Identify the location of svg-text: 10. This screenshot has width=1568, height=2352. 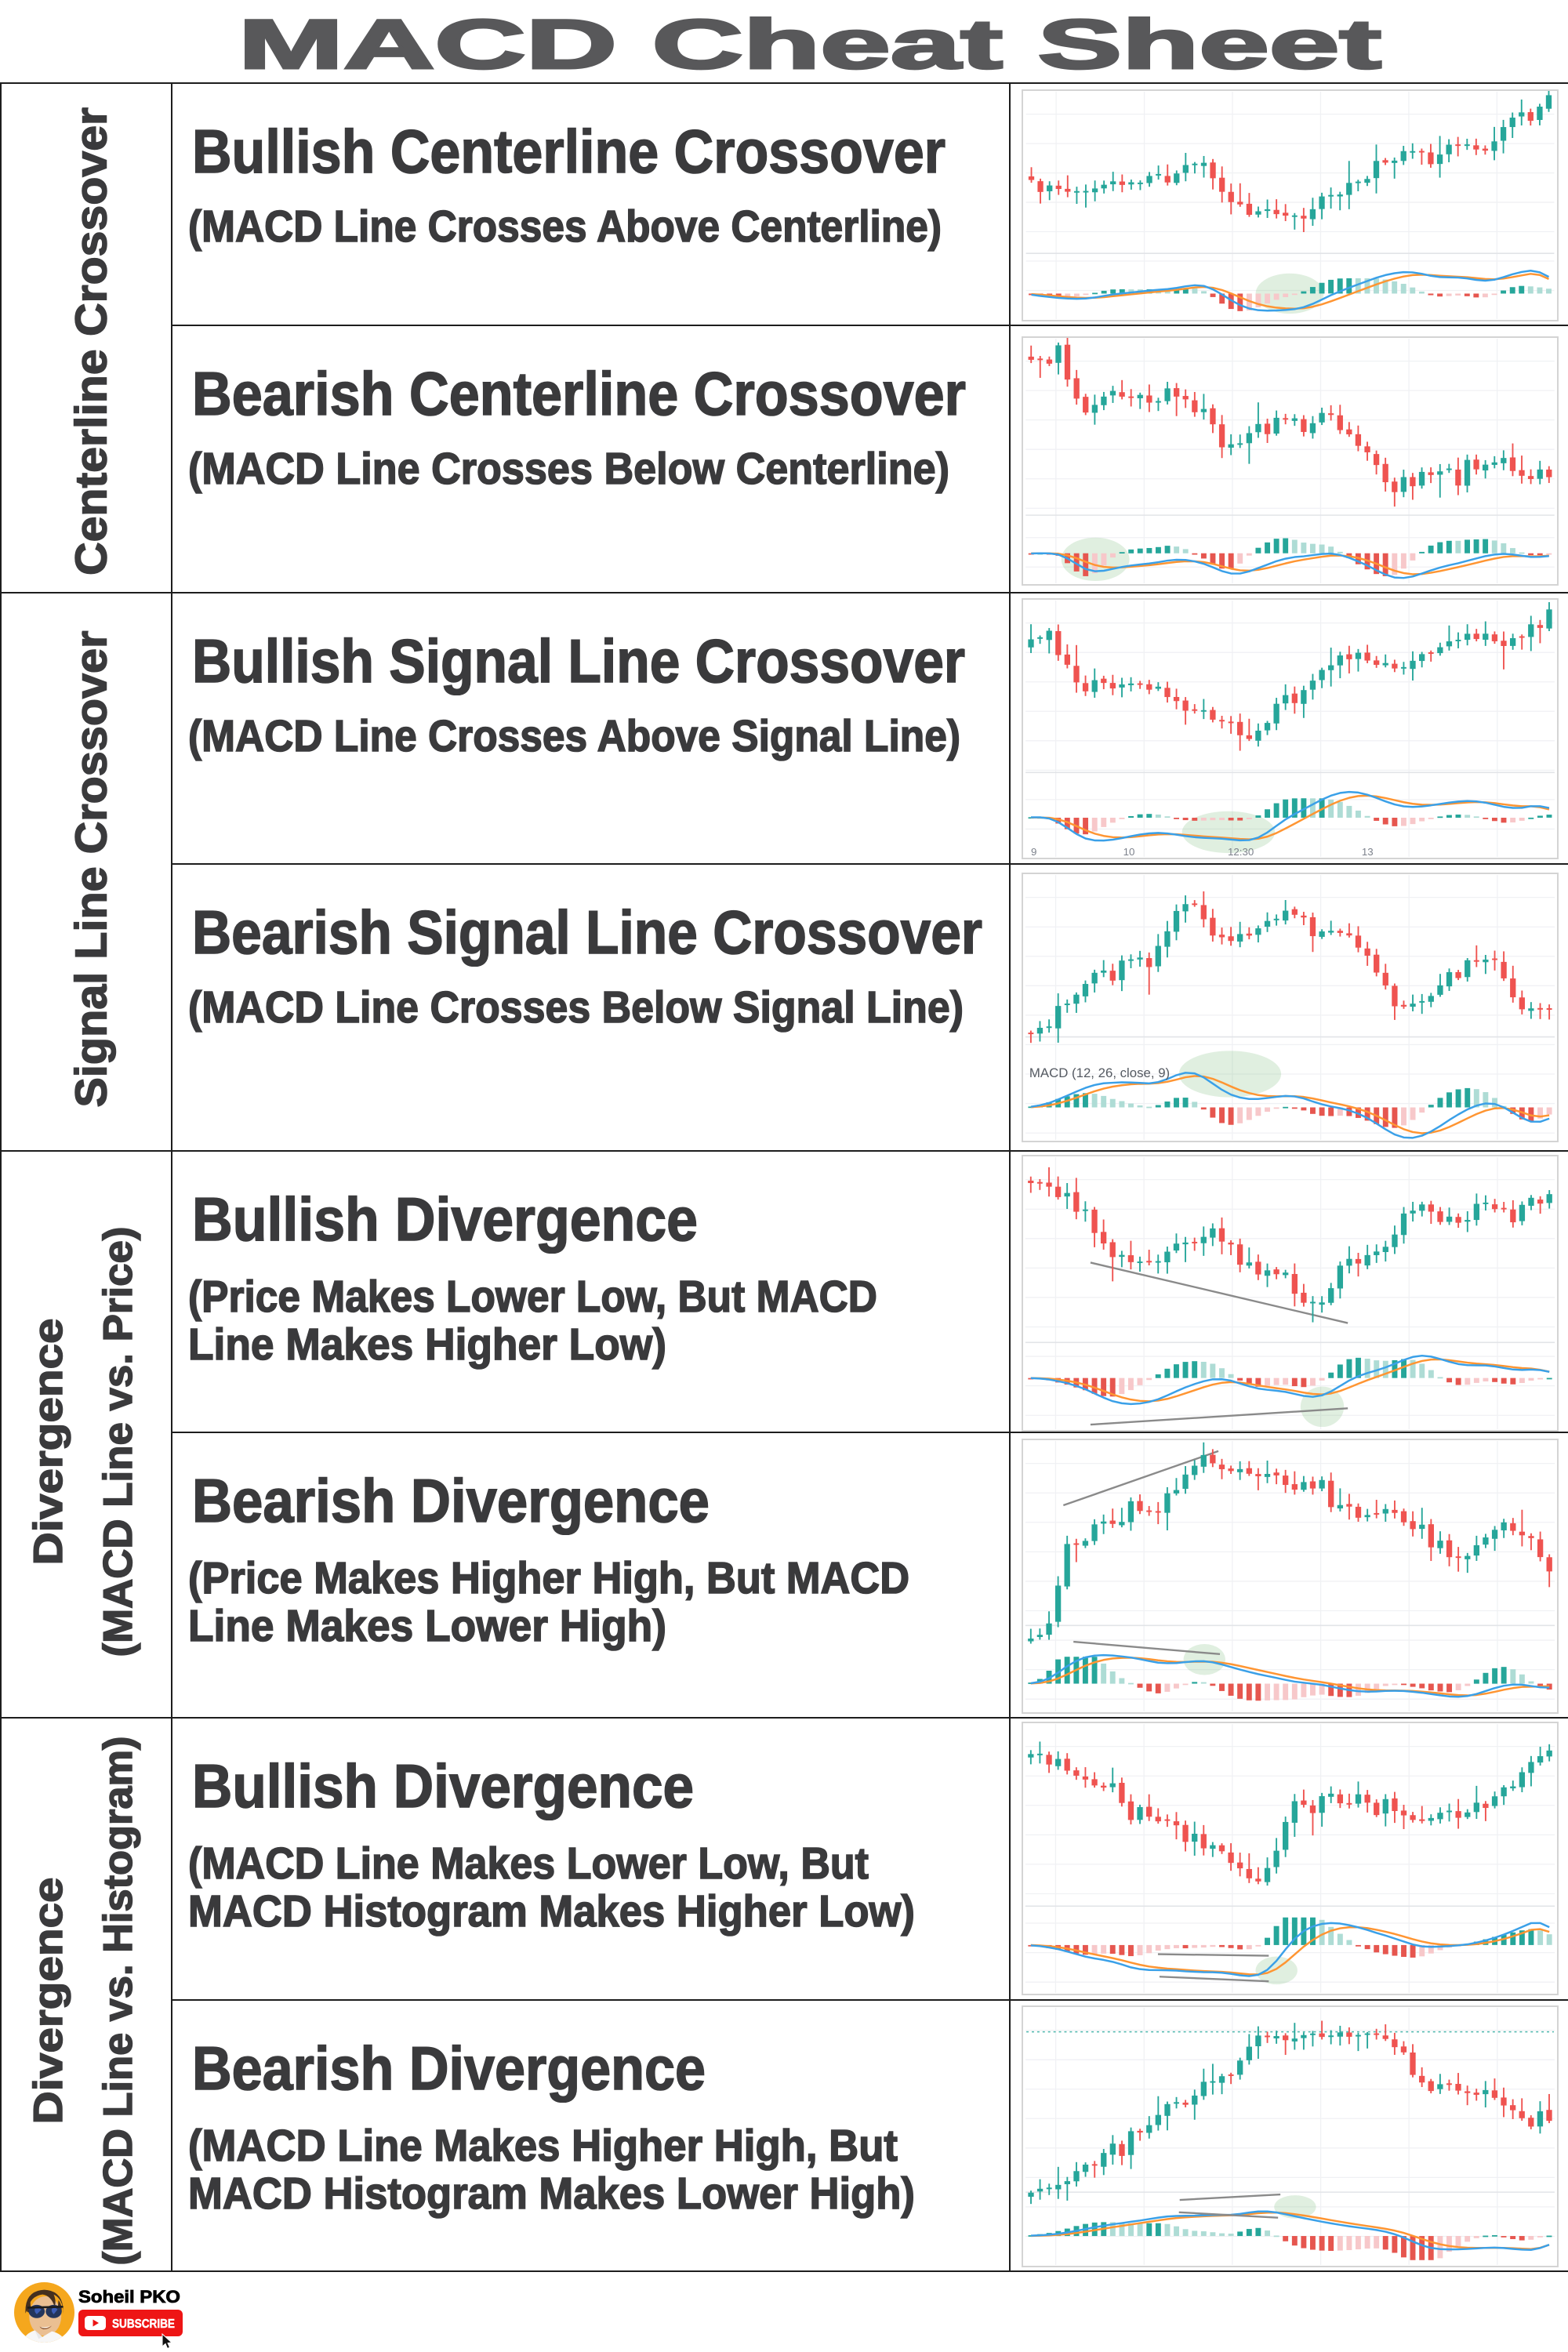
(1129, 852).